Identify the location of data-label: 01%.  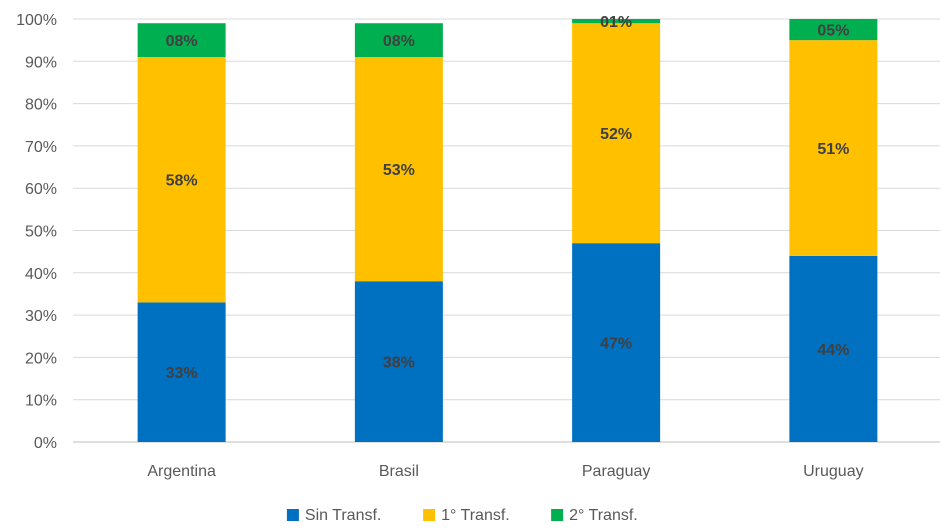
(616, 22).